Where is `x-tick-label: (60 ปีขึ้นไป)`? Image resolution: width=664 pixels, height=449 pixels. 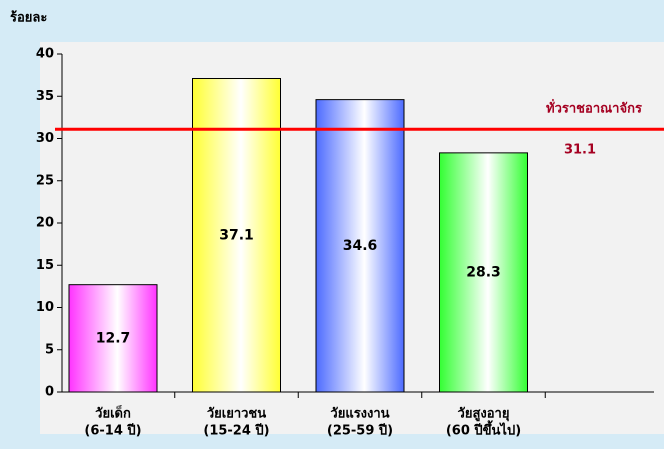
x-tick-label: (60 ปีขึ้นไป) is located at coordinates (483, 429).